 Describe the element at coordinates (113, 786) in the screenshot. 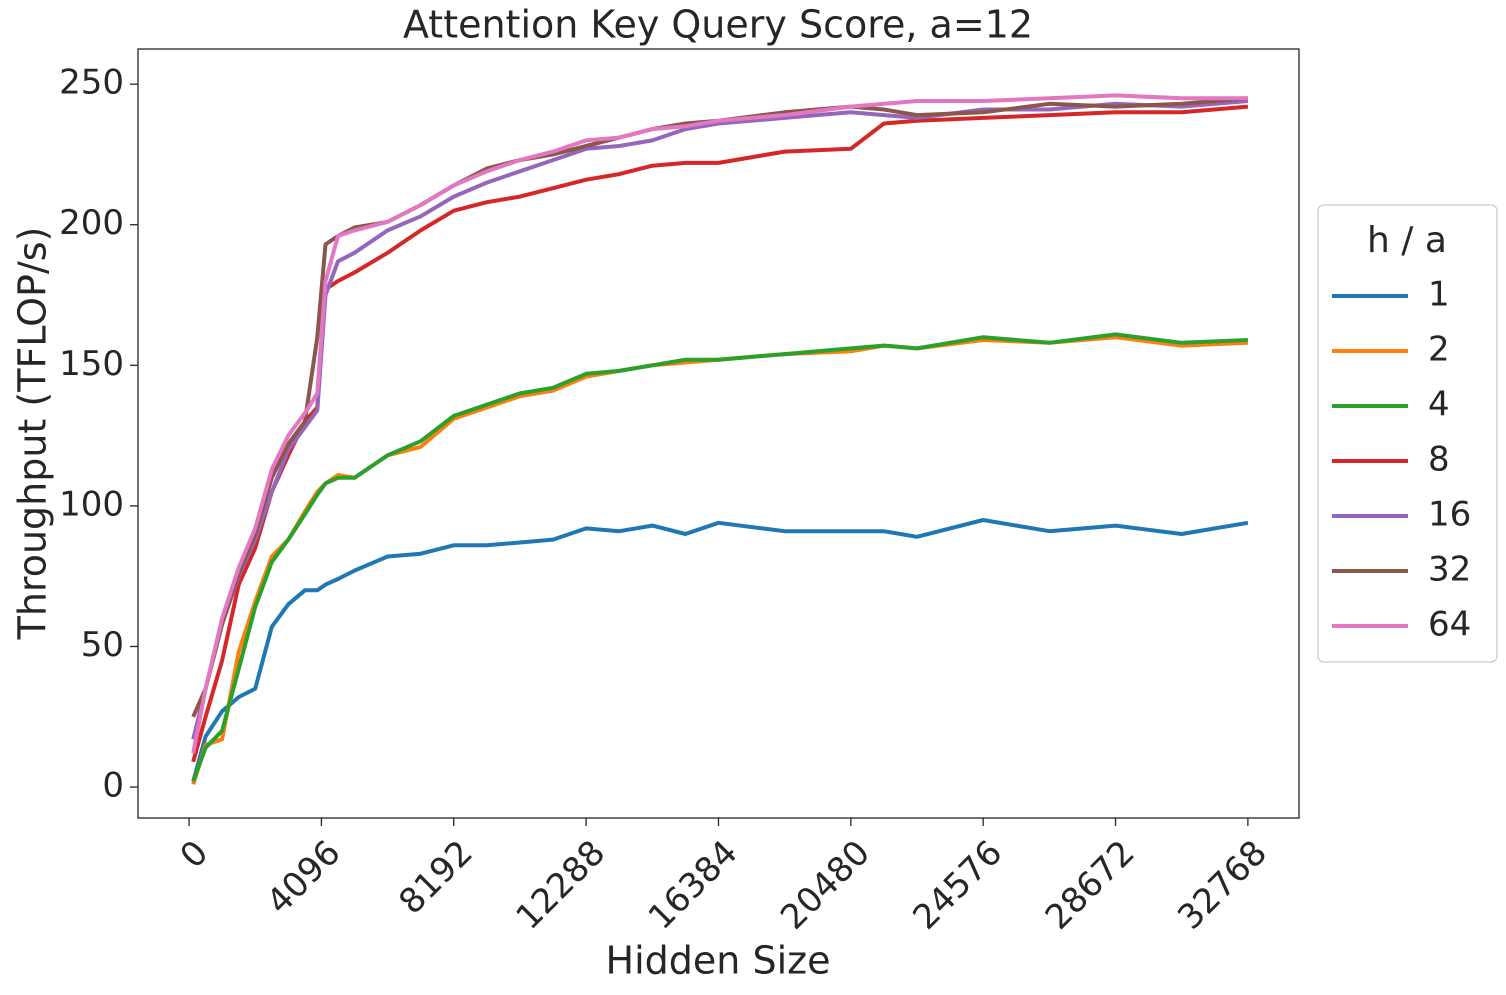

I see `y-tick-label: 0` at that location.